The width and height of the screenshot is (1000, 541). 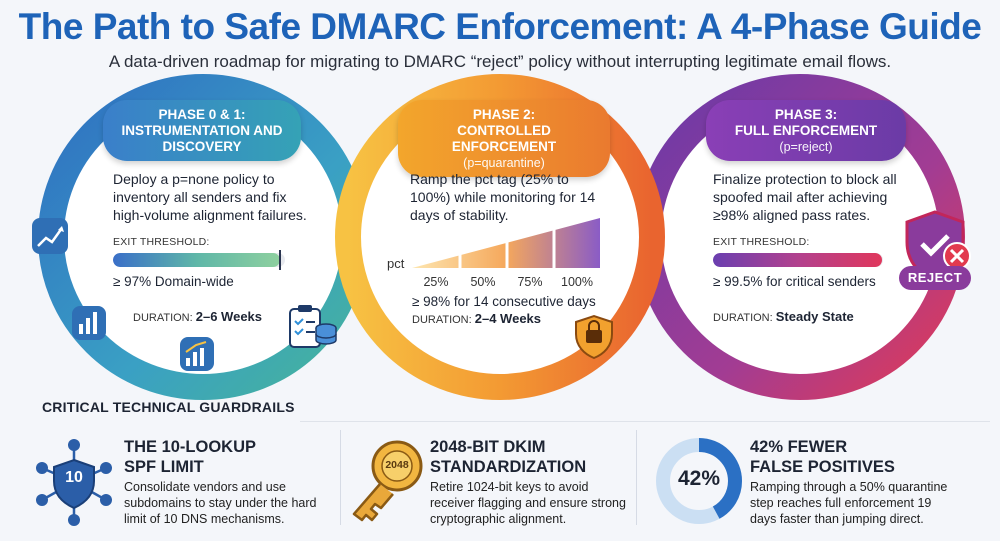 What do you see at coordinates (504, 163) in the screenshot?
I see `phase2-policy: (p=quarantine)` at bounding box center [504, 163].